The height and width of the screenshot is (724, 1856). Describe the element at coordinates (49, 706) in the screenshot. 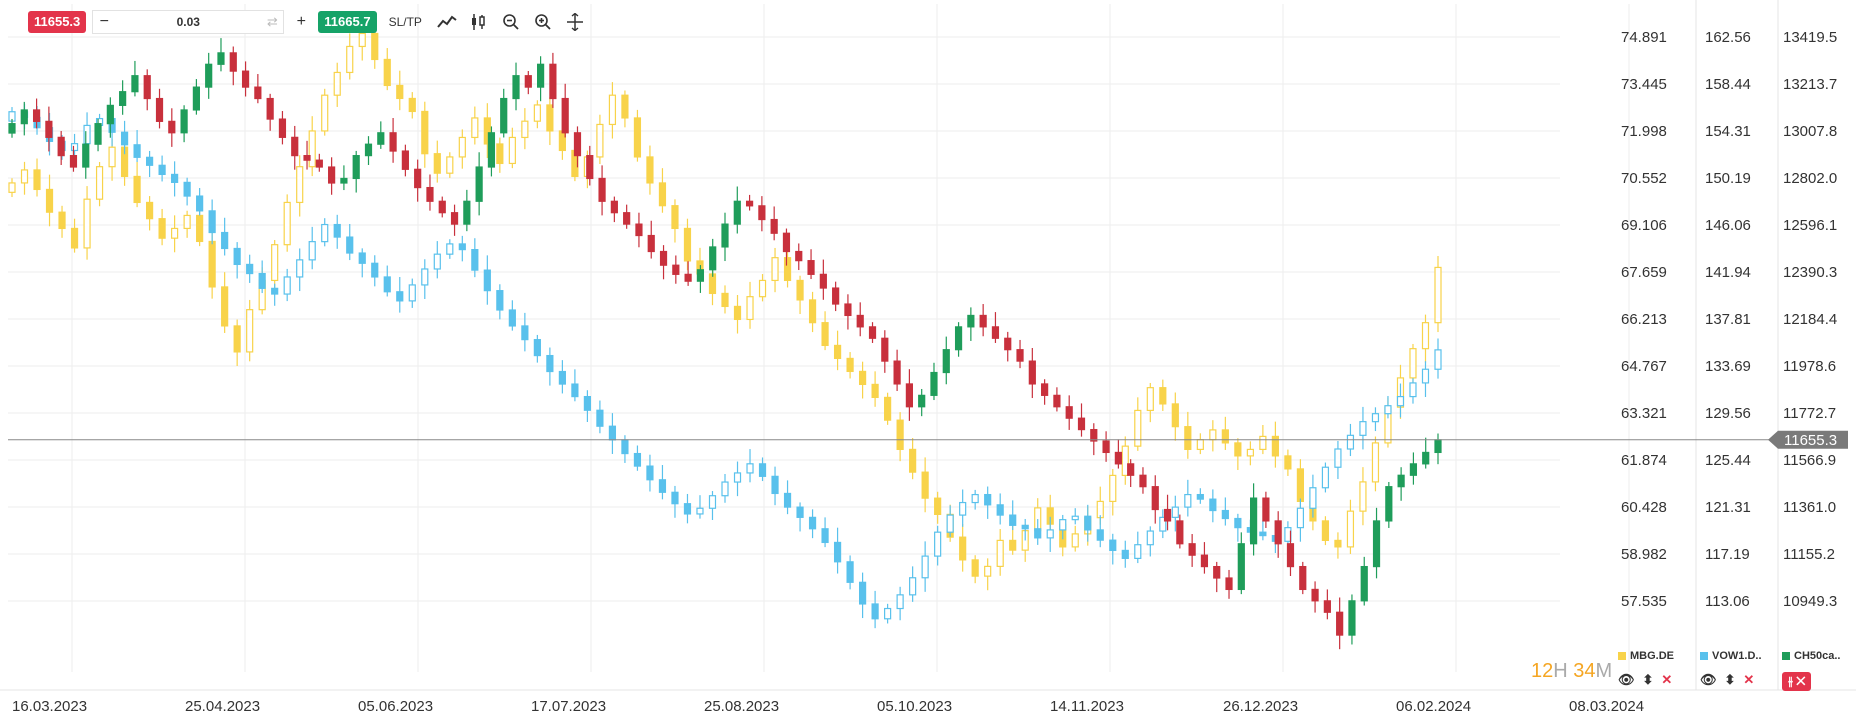

I see `date-tick-label: 16.03.2023` at that location.